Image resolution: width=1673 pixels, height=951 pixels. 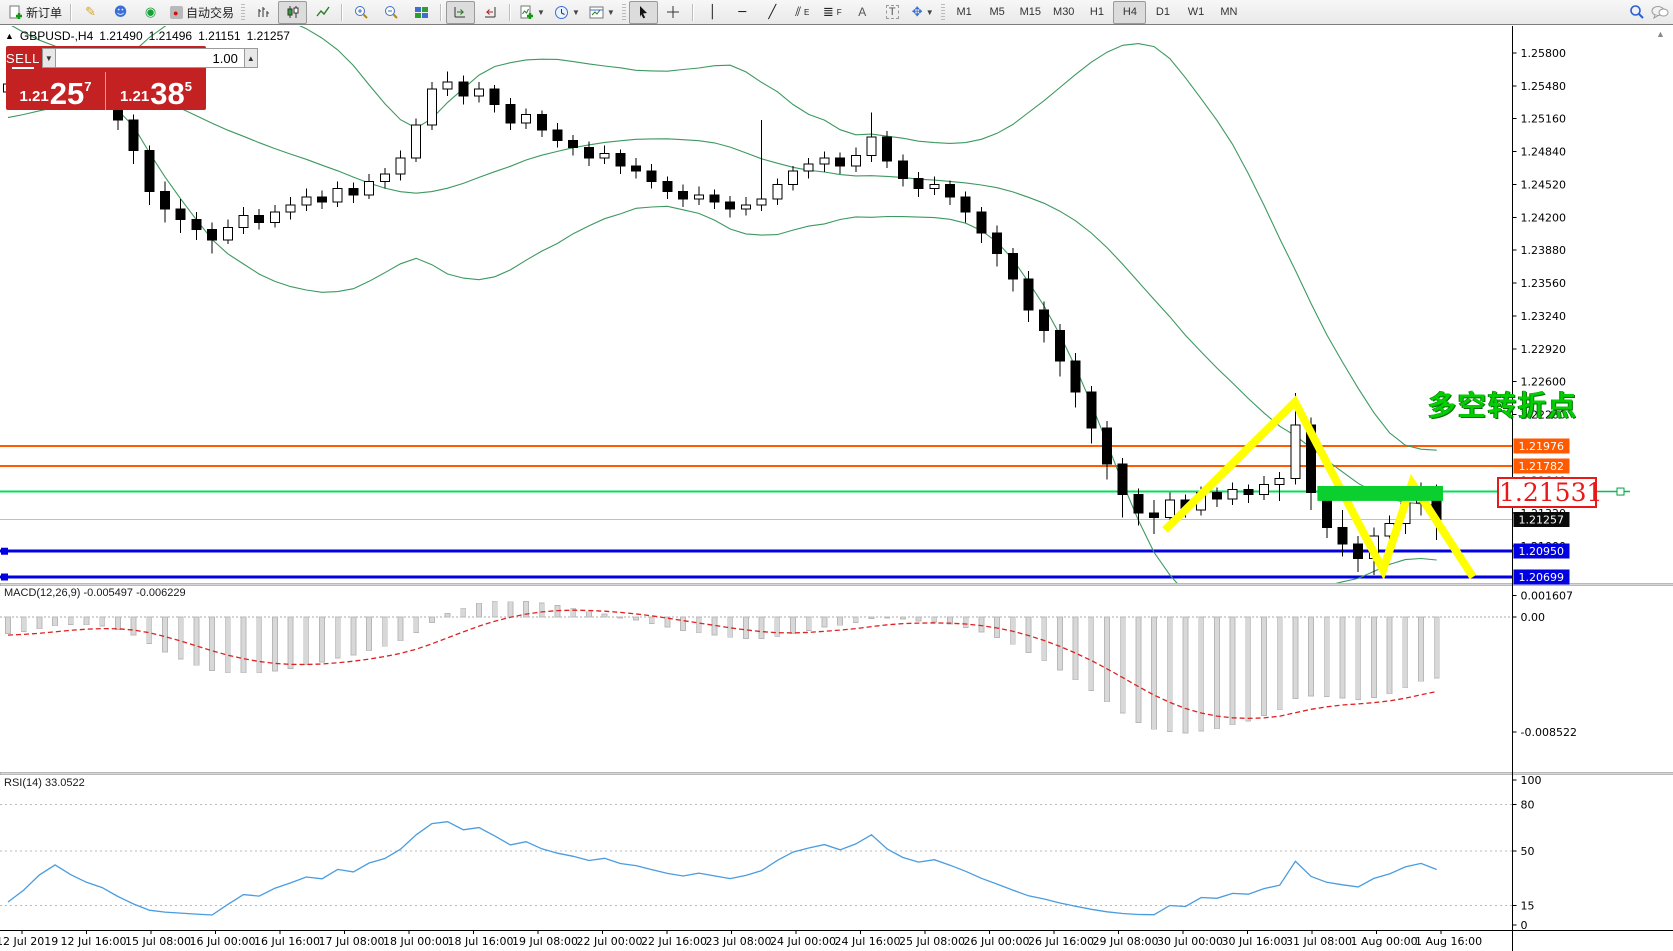 What do you see at coordinates (56, 91) in the screenshot?
I see `sell-price: 1.21 25 7` at bounding box center [56, 91].